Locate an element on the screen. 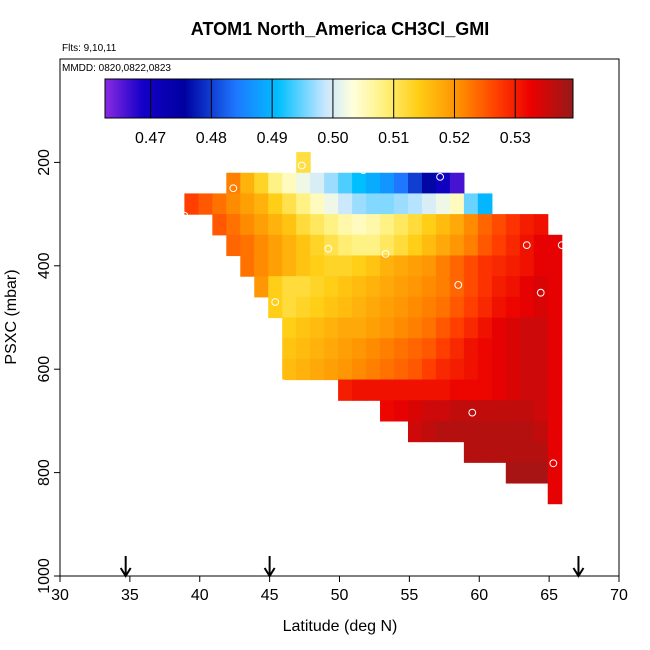  y-tick-label: 400 is located at coordinates (44, 265).